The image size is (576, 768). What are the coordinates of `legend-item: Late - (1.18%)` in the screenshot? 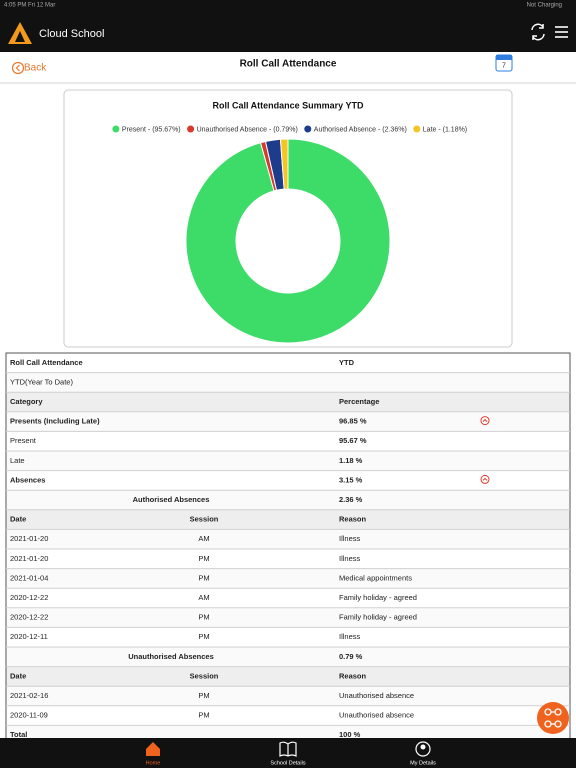 It's located at (440, 129).